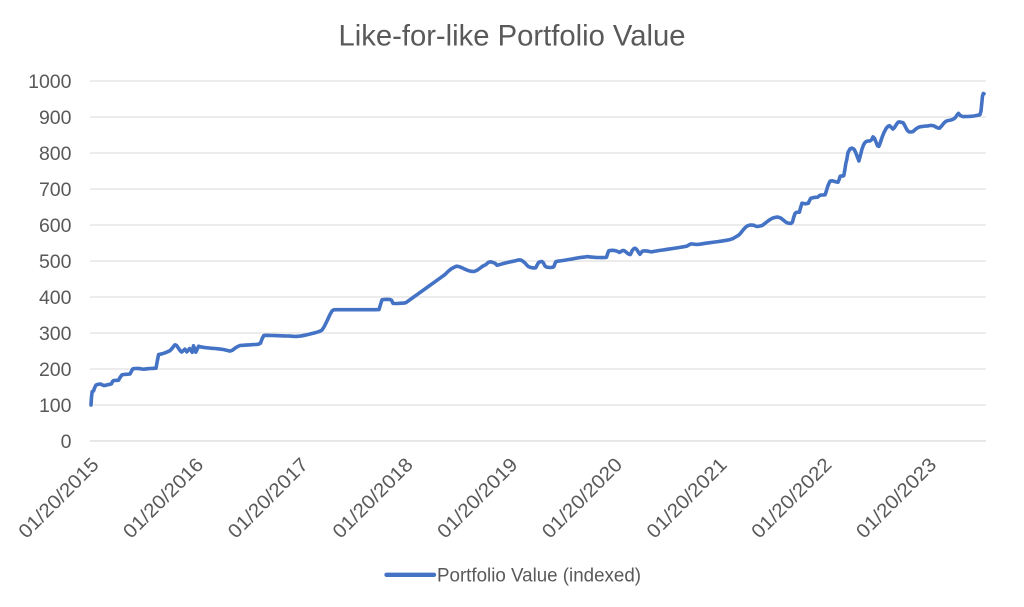 The height and width of the screenshot is (607, 1024). I want to click on svg-text: Like-for-like Portfolio Value, so click(512, 36).